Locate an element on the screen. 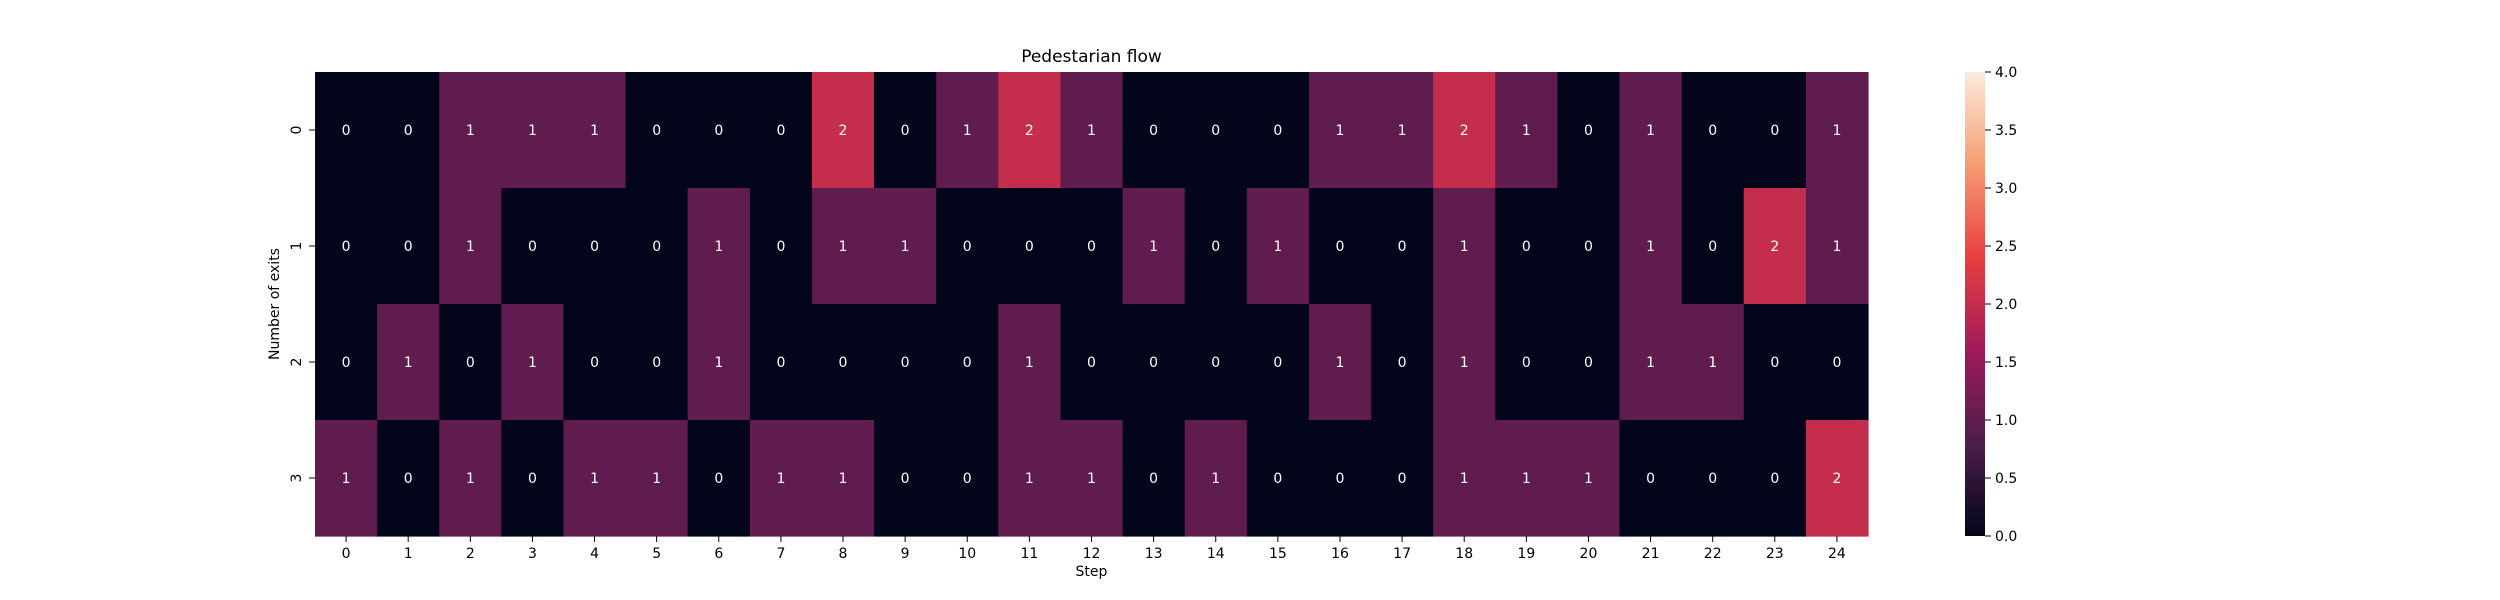 The image size is (2500, 600). x-axis: 0 1 2 3 4 5 6 7 8 9 10 11 12 13 14 15 16 17 18 19 20 21 22 23 24 is located at coordinates (1094, 549).